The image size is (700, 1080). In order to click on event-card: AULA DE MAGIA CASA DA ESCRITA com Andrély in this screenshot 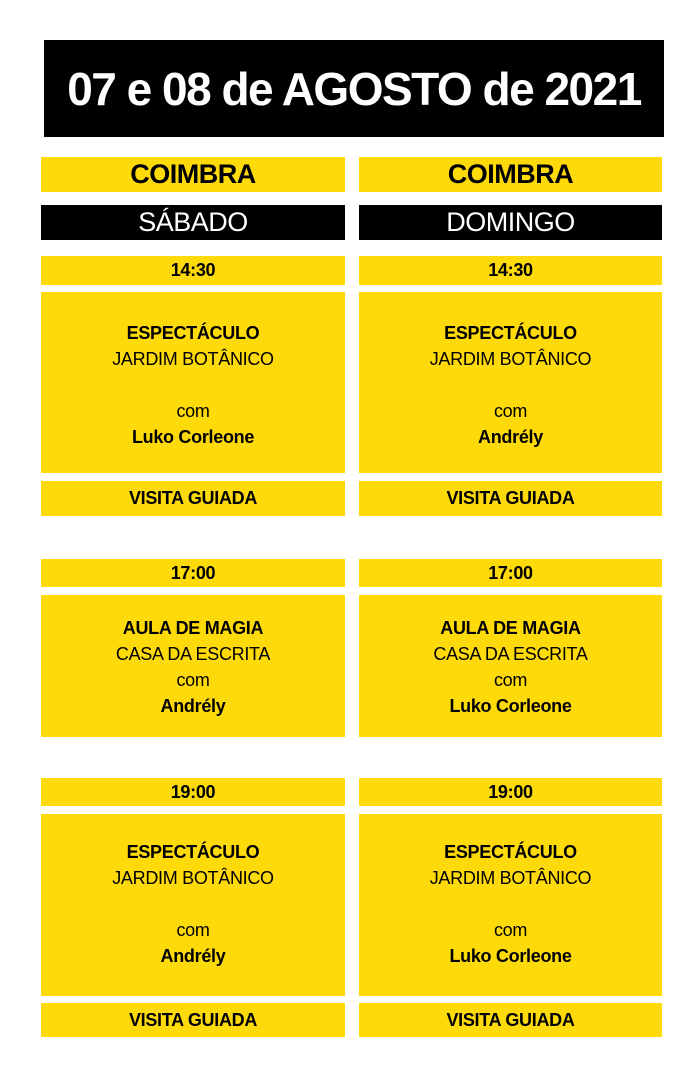, I will do `click(193, 666)`.